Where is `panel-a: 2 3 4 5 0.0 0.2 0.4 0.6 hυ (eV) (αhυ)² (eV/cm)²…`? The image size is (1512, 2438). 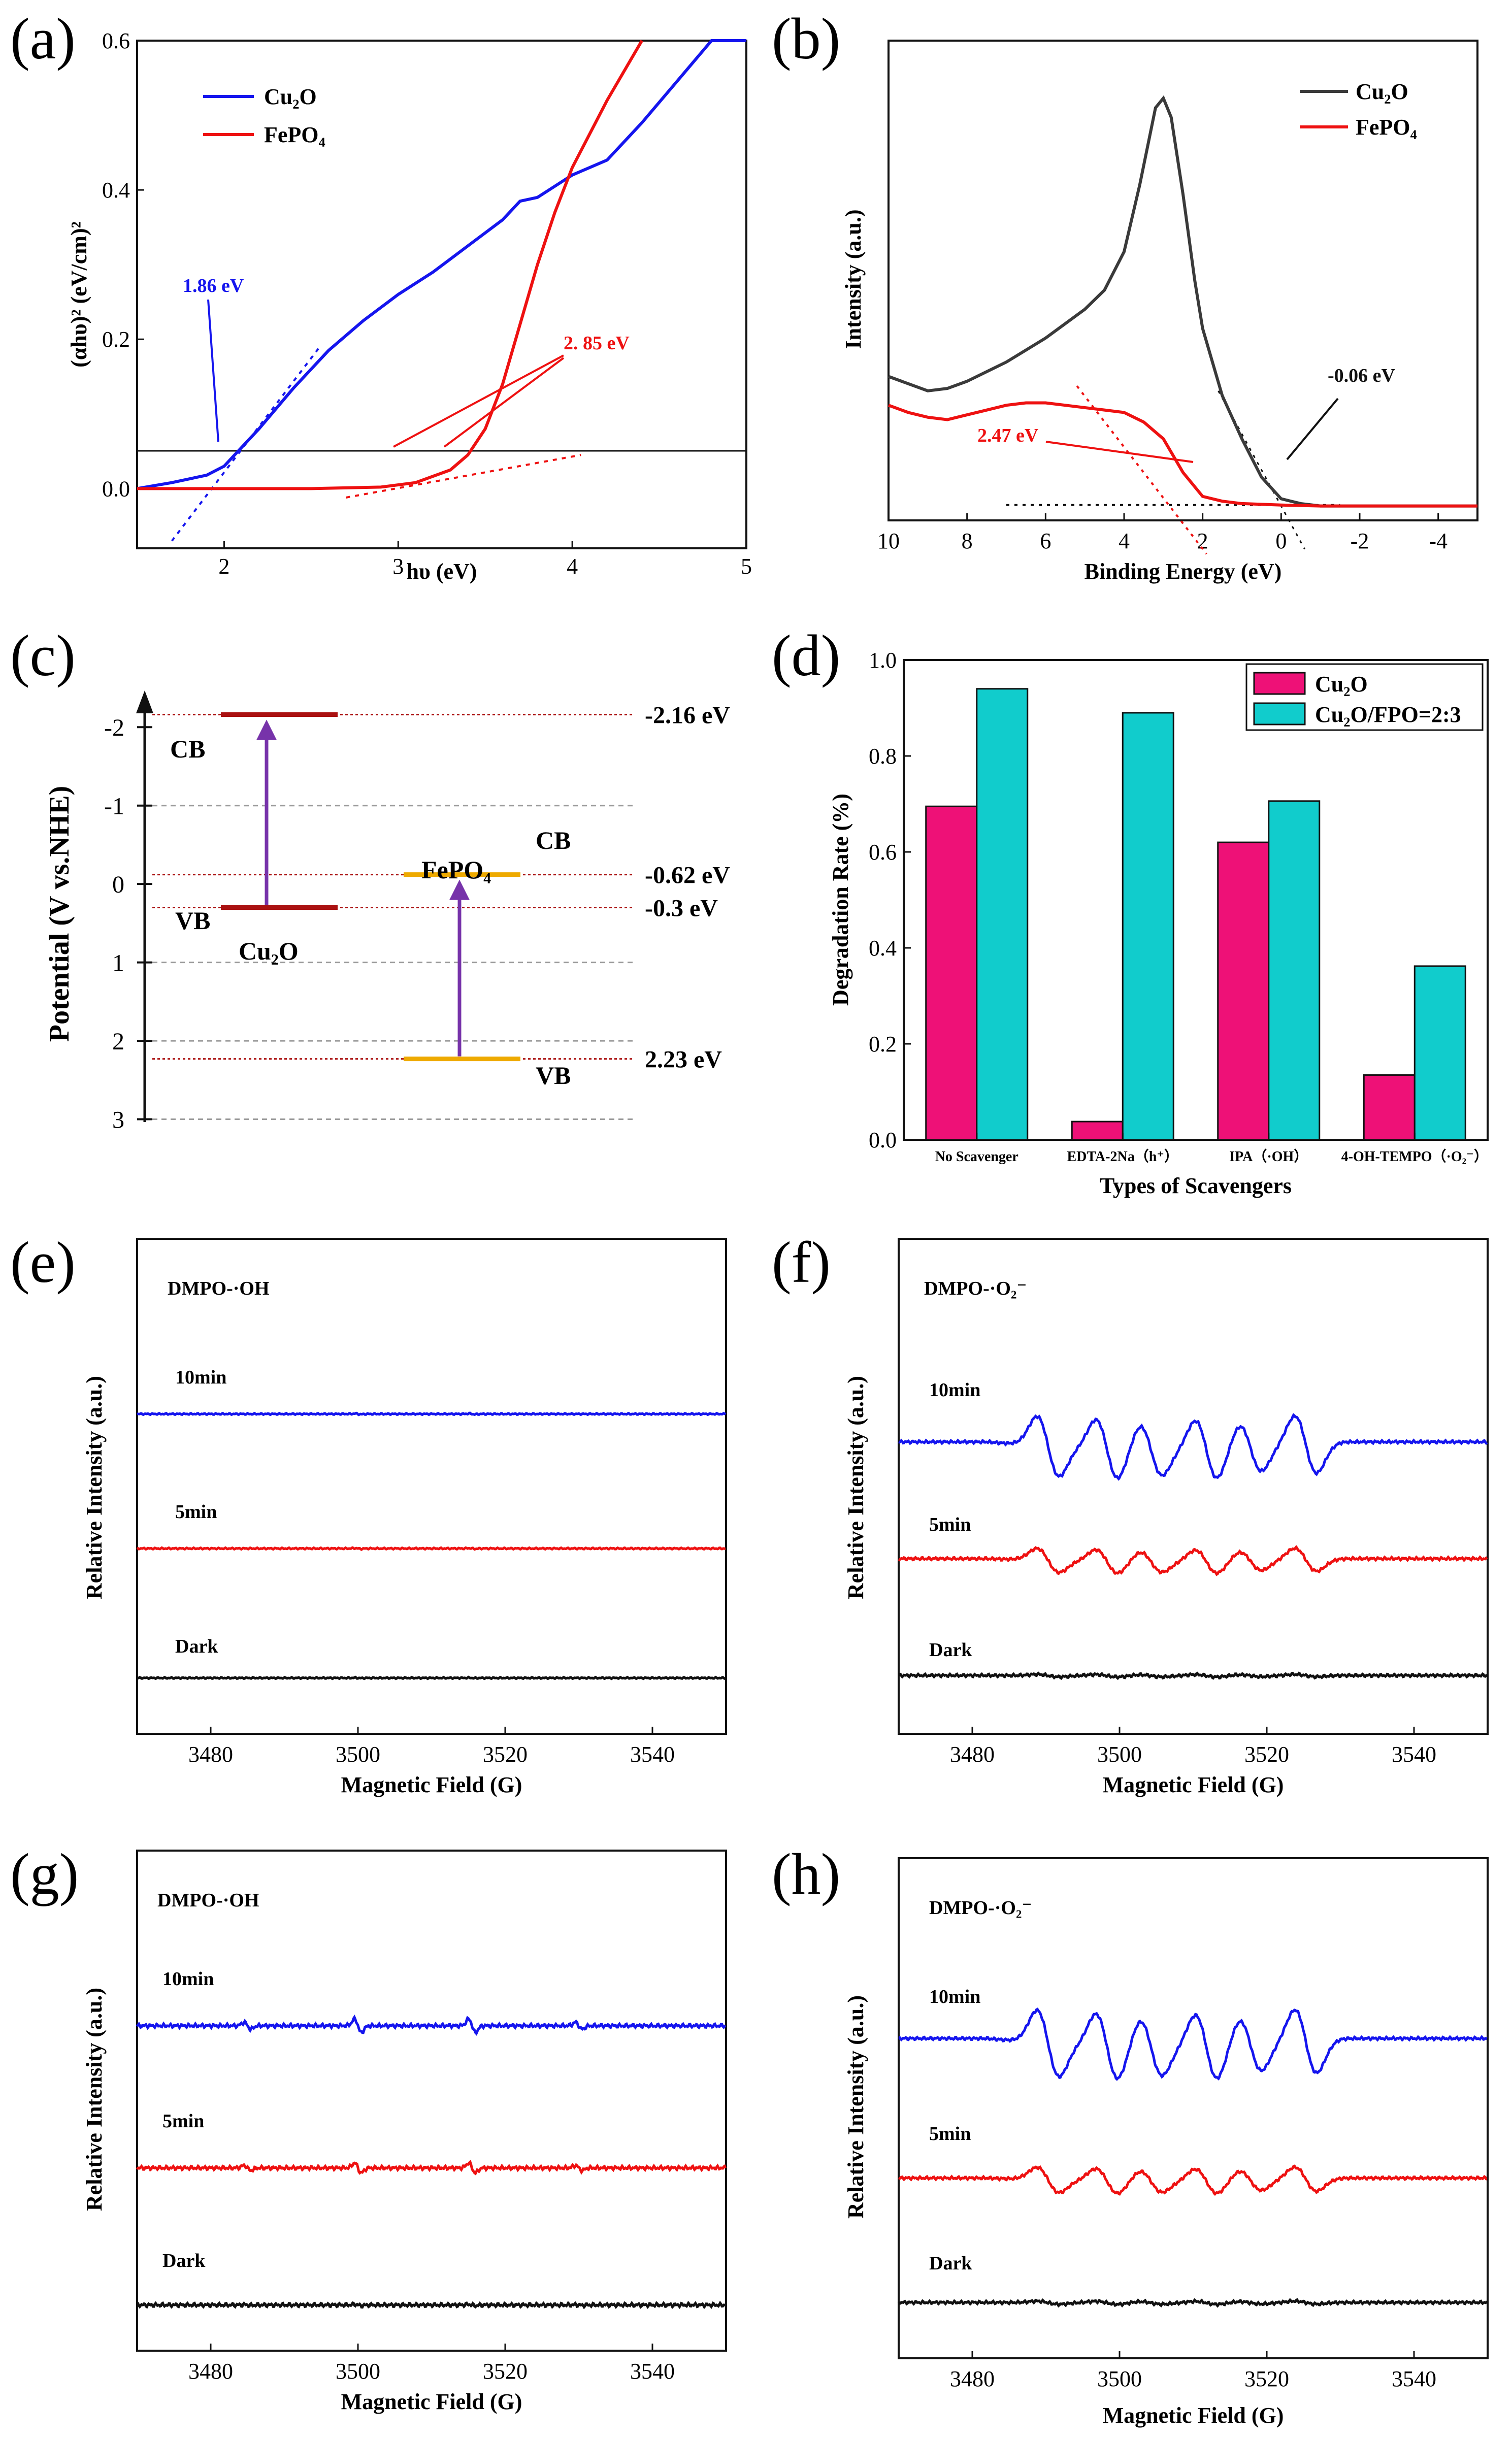
panel-a: 2 3 4 5 0.0 0.2 0.4 0.6 hυ (eV) (αhυ)² (eV/cm)²… is located at coordinates (409, 306).